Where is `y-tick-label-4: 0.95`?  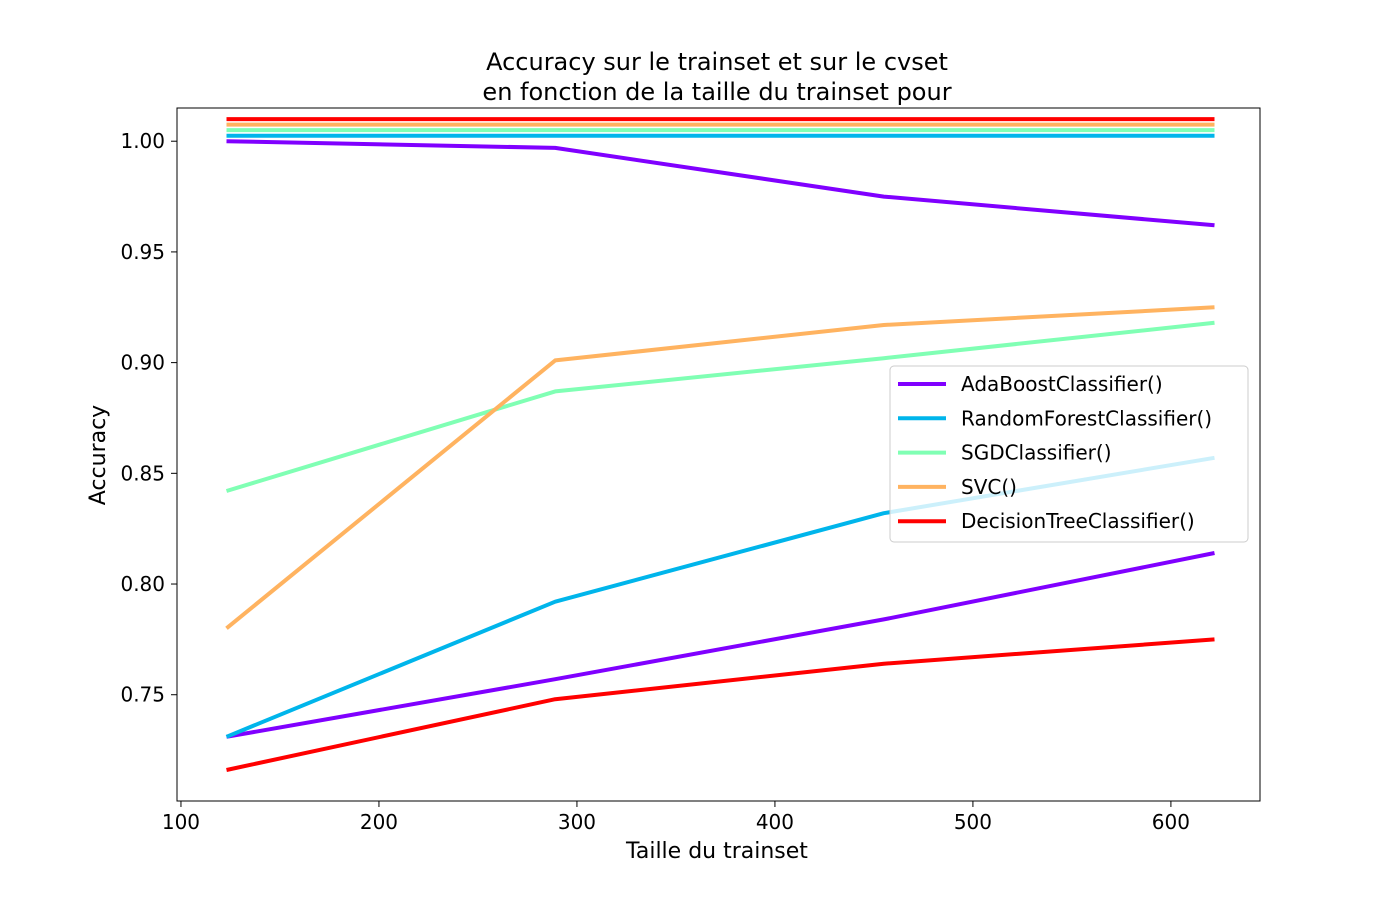 y-tick-label-4: 0.95 is located at coordinates (142, 252).